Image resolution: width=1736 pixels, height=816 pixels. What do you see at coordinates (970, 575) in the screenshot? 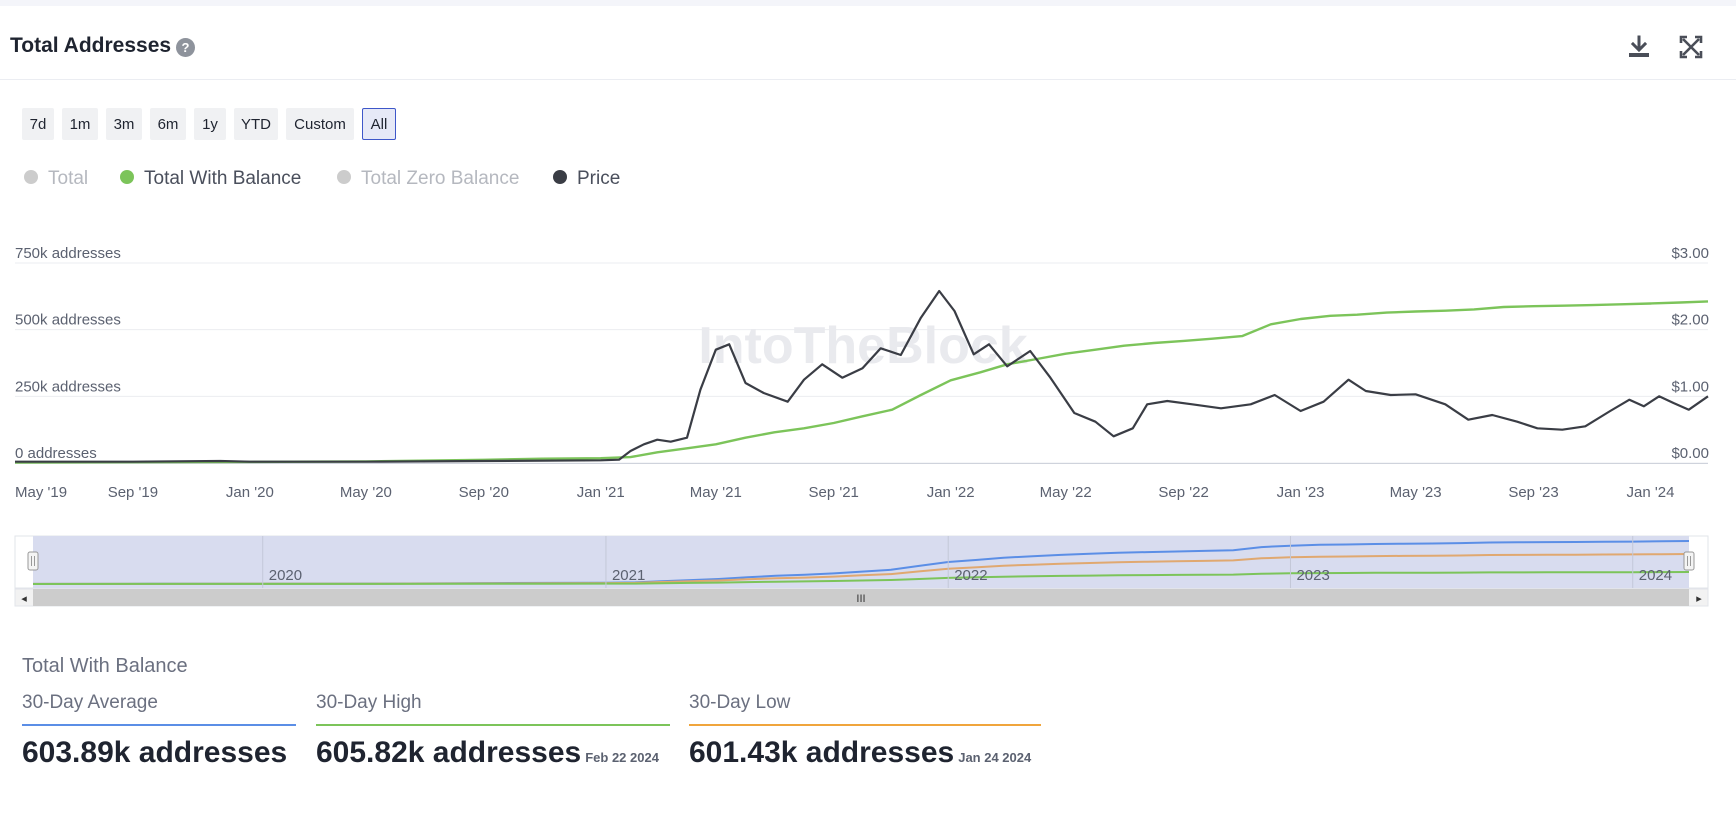
I see `navigator-year-label: 2022` at bounding box center [970, 575].